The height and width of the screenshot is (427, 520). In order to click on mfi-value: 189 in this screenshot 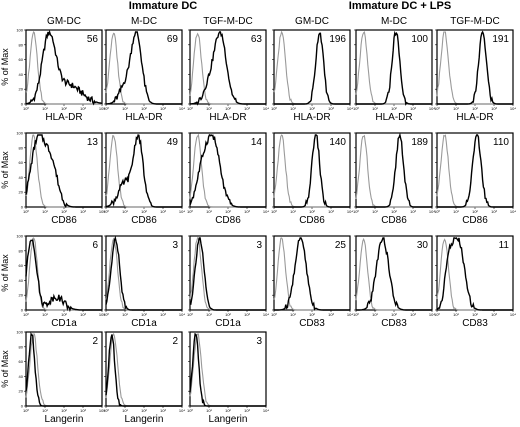, I will do `click(419, 142)`.